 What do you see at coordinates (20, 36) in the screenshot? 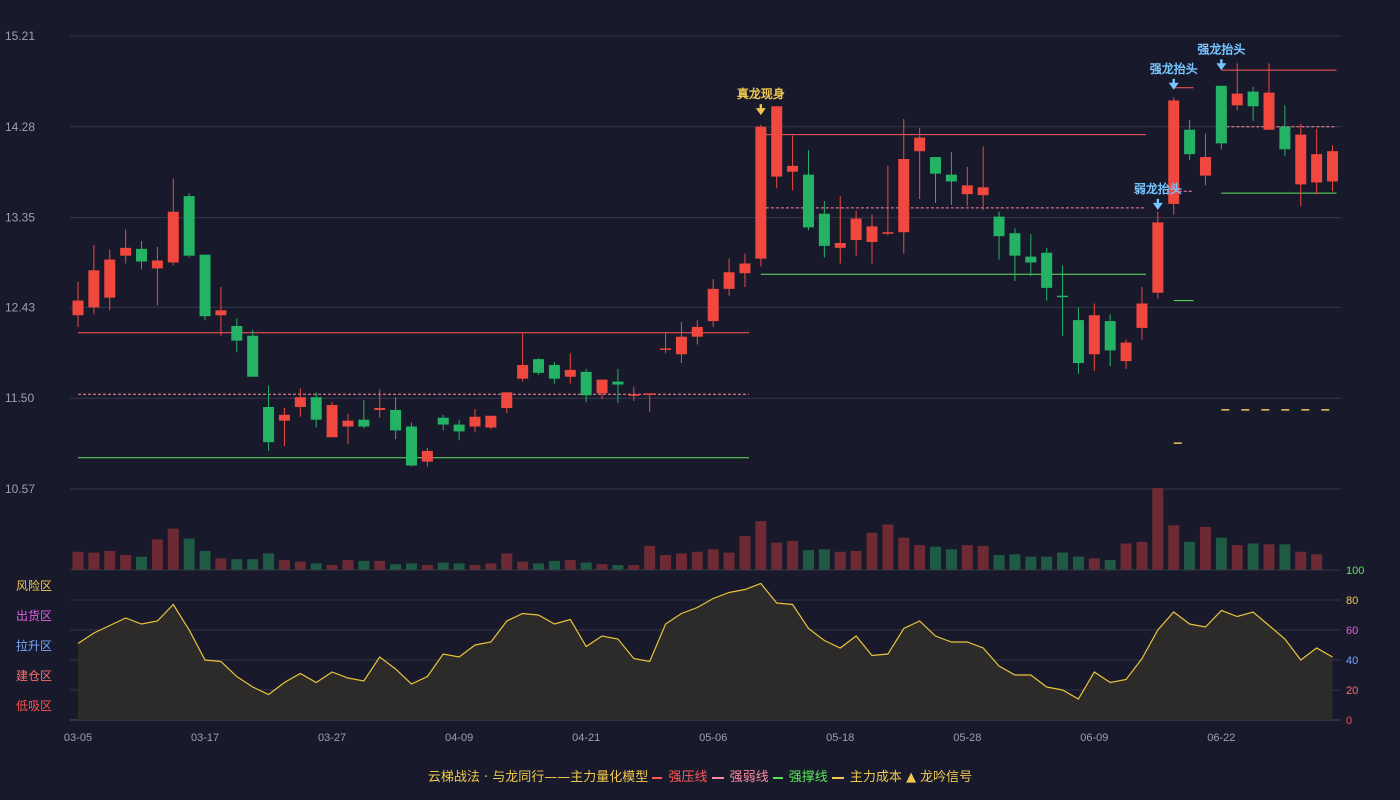
I see `price-tick-label: 15.21` at bounding box center [20, 36].